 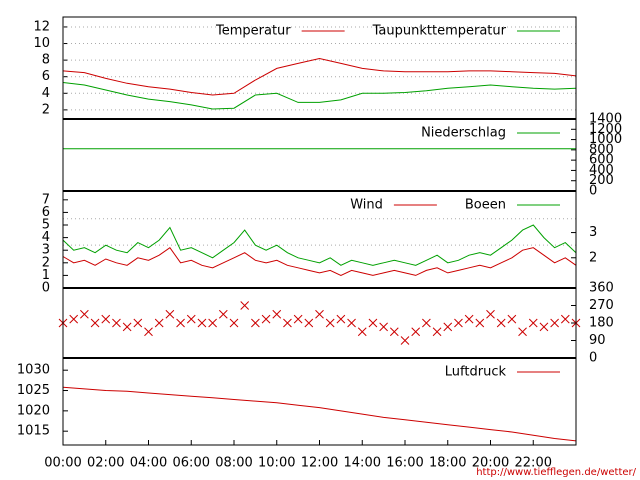 What do you see at coordinates (366, 205) in the screenshot?
I see `legend-label: Wind` at bounding box center [366, 205].